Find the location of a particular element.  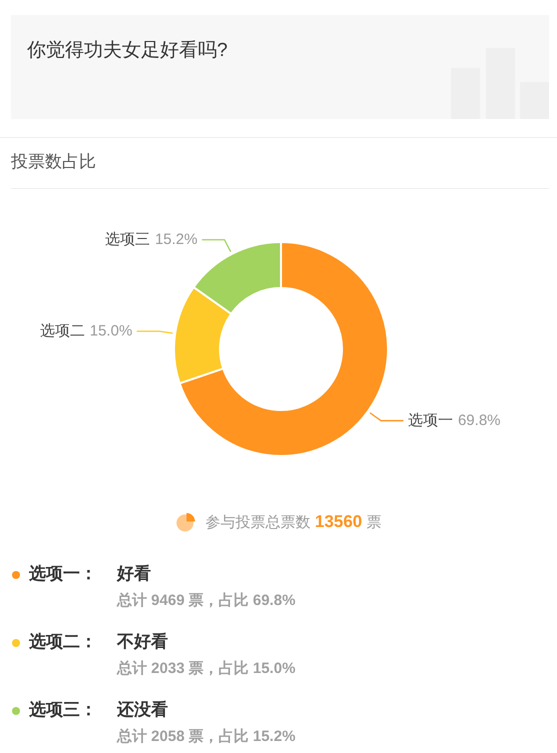

text: 选项二： is located at coordinates (63, 641).